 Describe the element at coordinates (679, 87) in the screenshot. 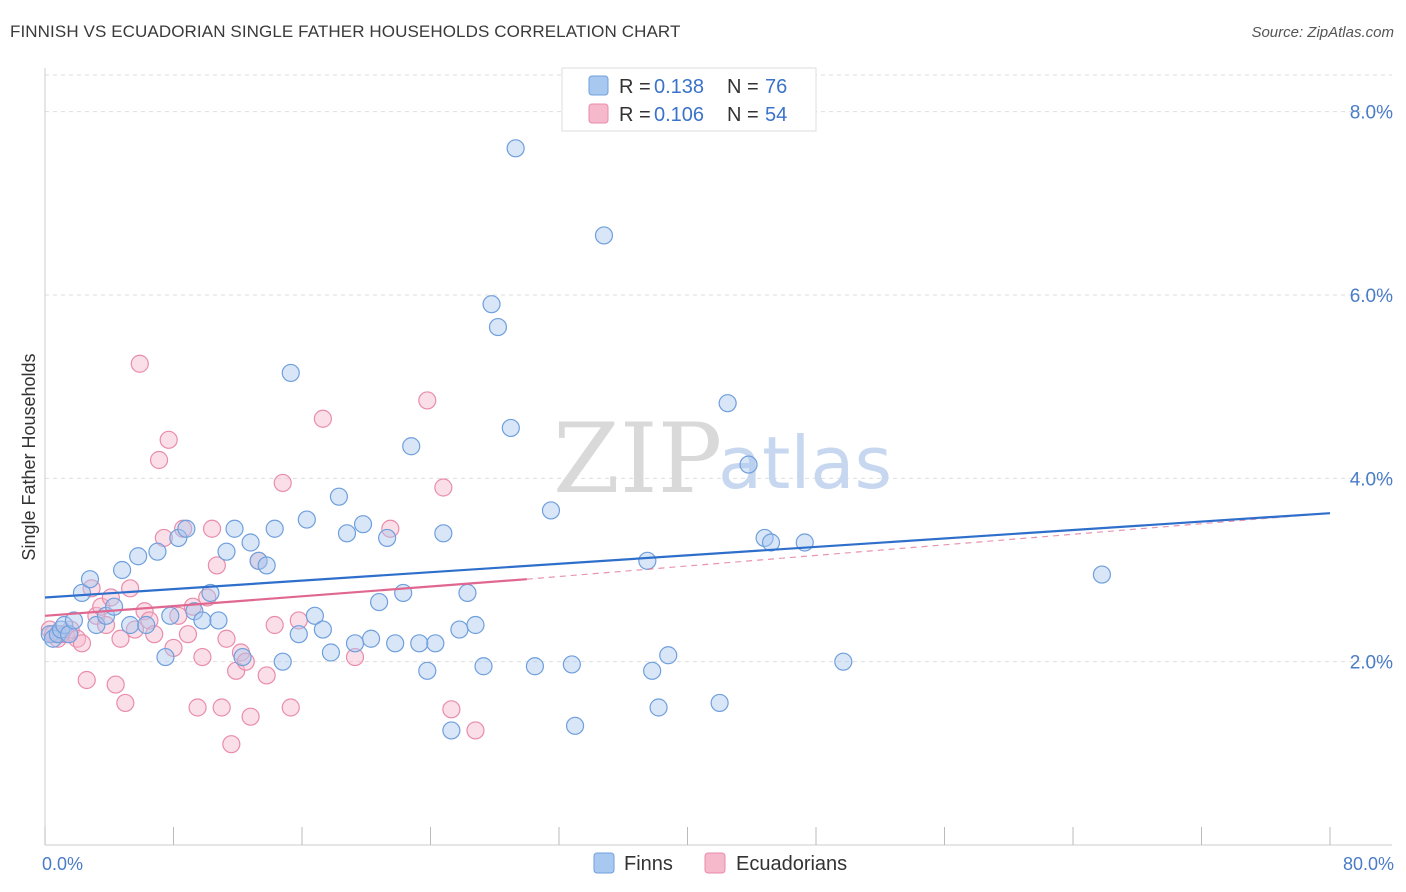

I see `legend-finns-r-value: 0.138` at that location.